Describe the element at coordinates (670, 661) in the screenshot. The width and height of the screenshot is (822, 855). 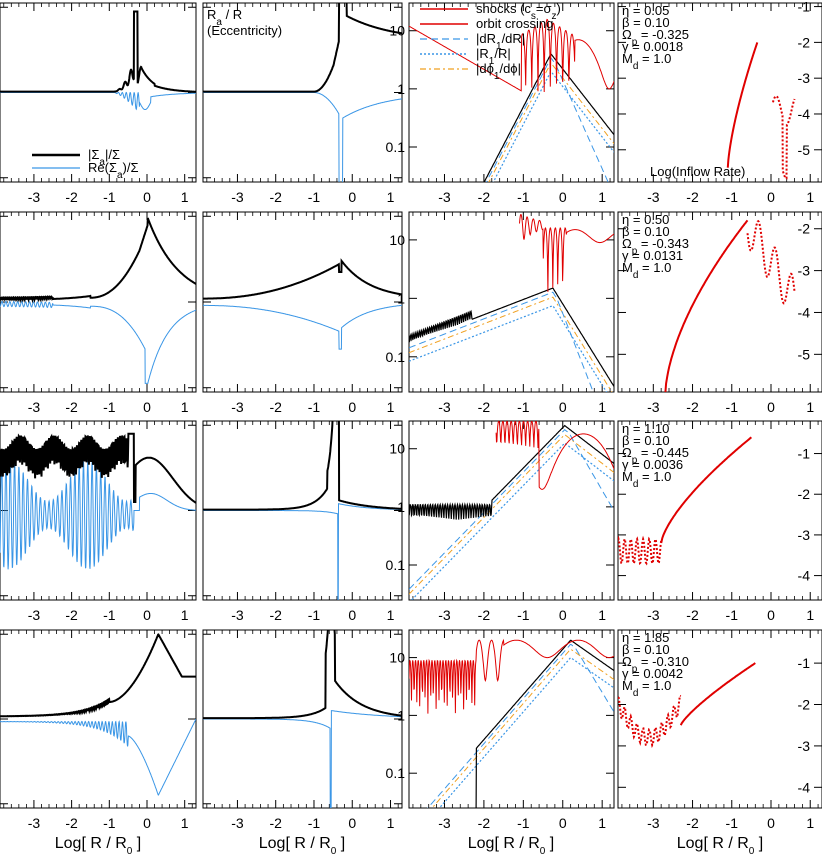
I see `label-text: -0.310` at that location.